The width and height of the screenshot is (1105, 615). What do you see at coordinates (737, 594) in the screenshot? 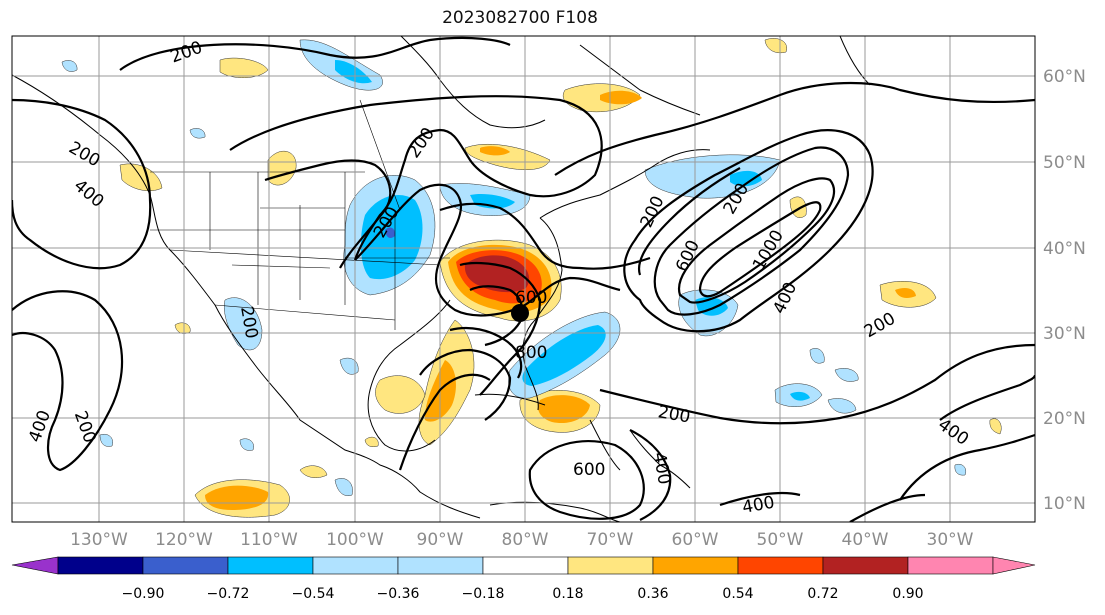
I see `colorbar-tick: 0.54` at bounding box center [737, 594].